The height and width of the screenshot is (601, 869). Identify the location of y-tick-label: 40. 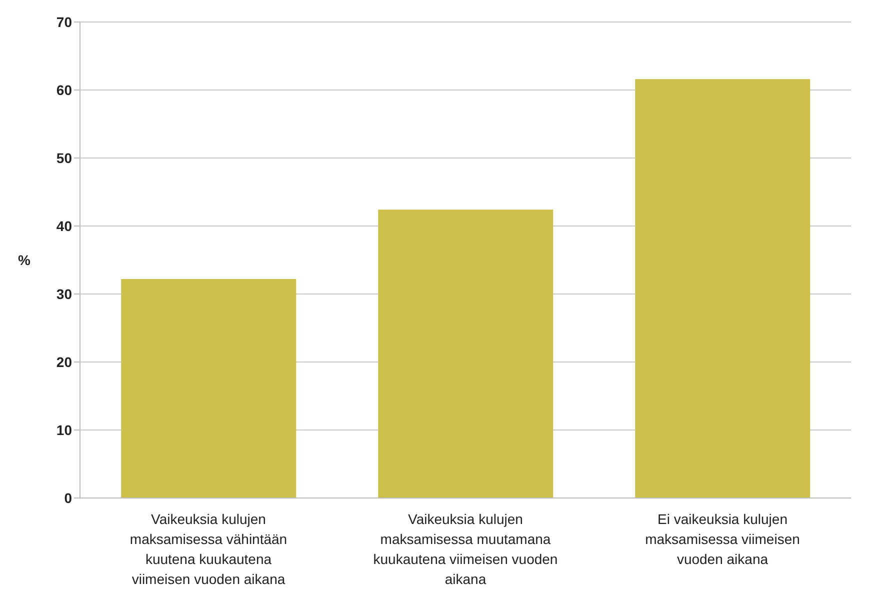
(64, 226).